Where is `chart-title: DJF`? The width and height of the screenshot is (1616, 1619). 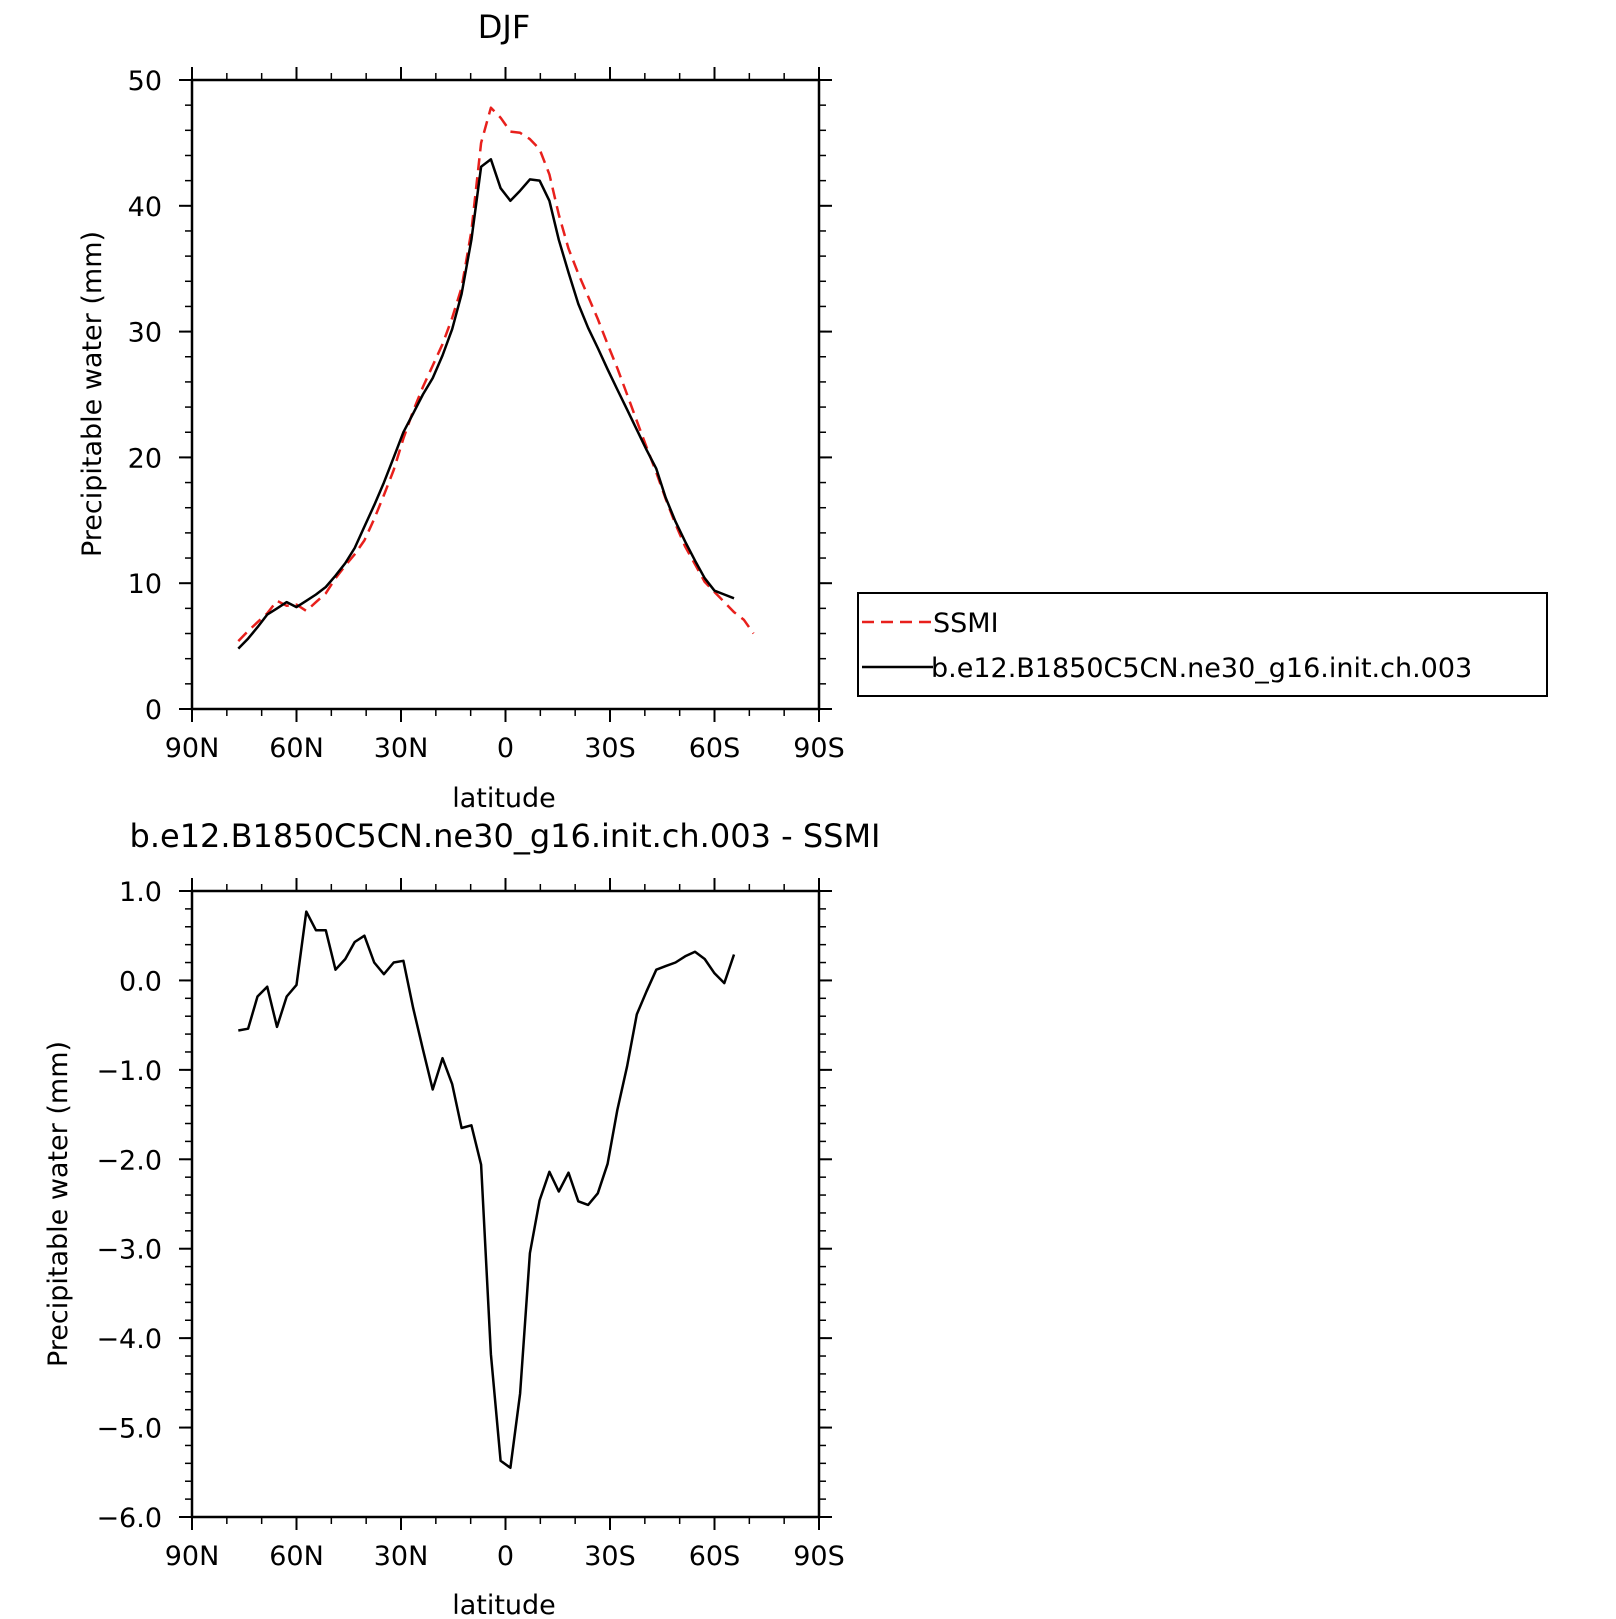
chart-title: DJF is located at coordinates (504, 27).